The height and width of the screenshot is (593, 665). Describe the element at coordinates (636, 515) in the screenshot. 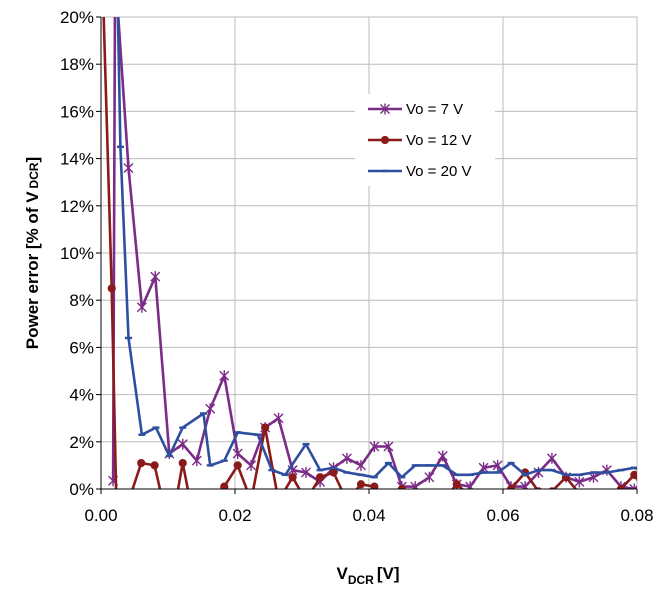

I see `x-tick-label: 0.08` at that location.